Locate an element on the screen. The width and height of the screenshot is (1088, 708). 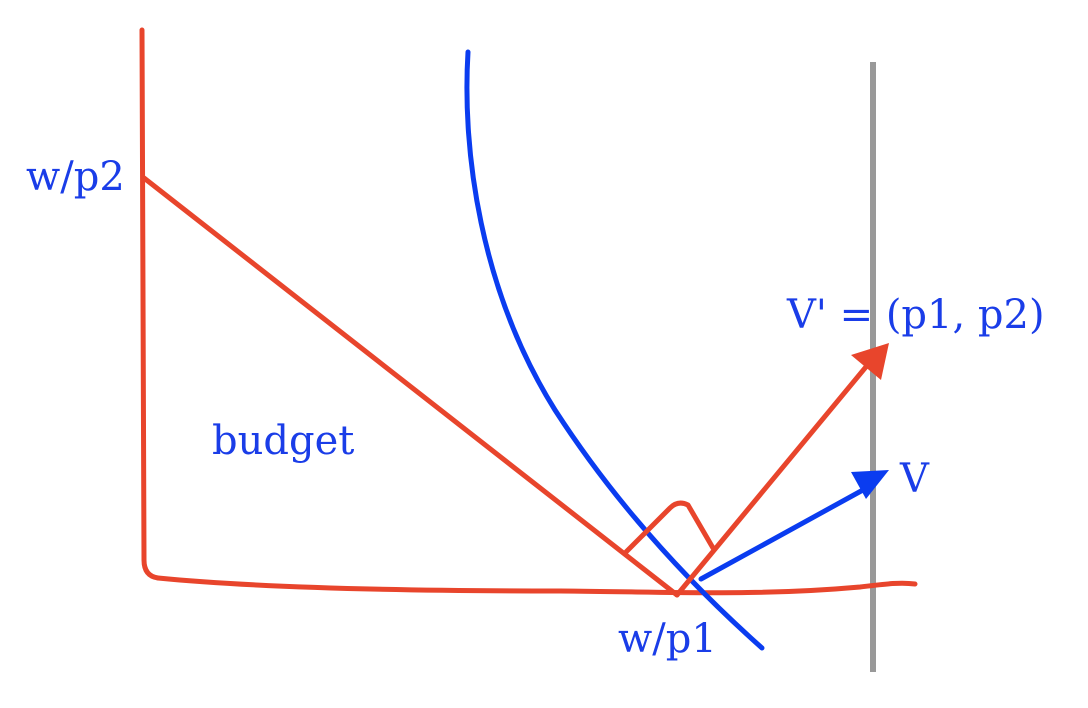
price-vector-arrowhead is located at coordinates (870, 361).